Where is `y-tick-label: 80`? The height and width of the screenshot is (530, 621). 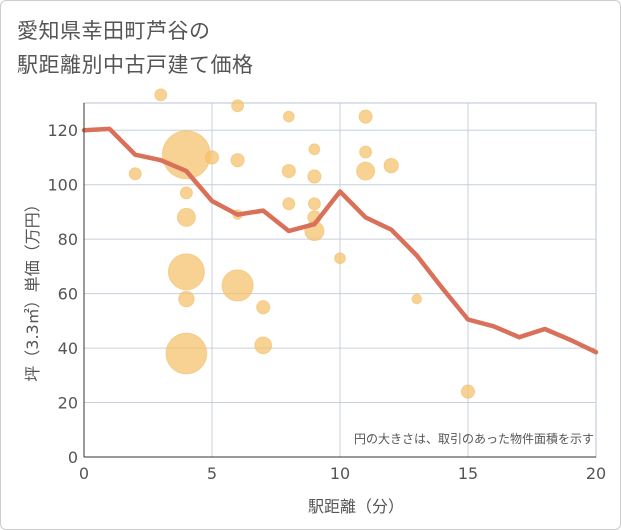 y-tick-label: 80 is located at coordinates (68, 239).